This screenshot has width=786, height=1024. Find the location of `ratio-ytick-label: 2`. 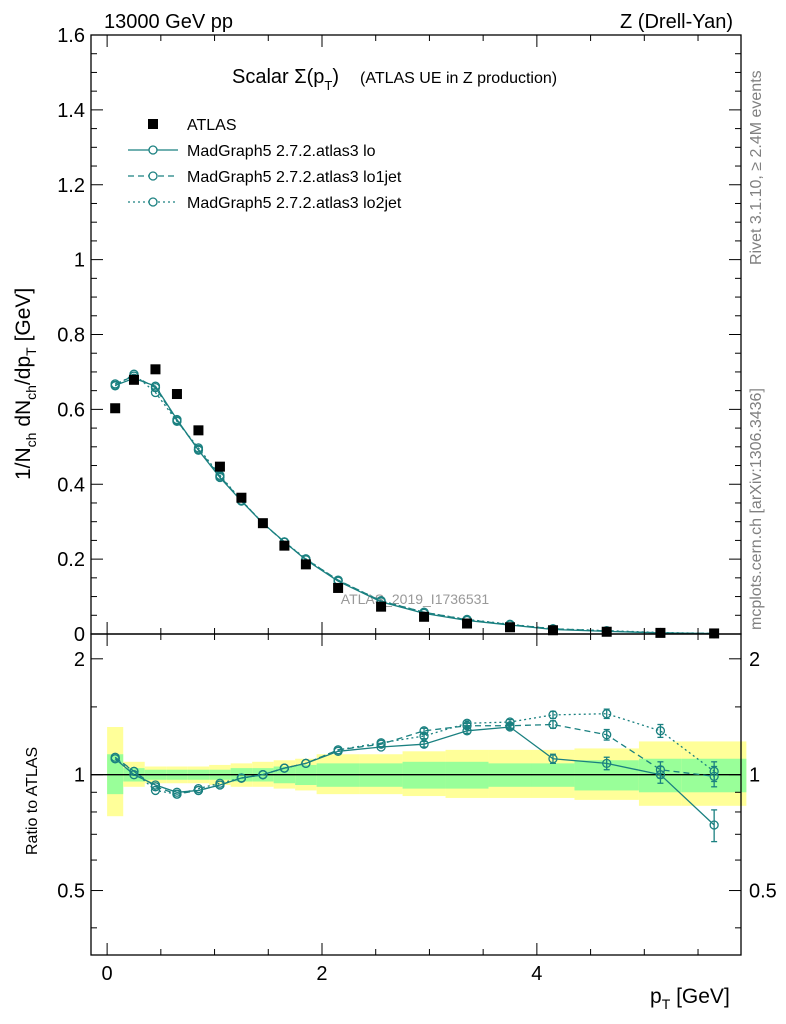

ratio-ytick-label: 2 is located at coordinates (79, 660).